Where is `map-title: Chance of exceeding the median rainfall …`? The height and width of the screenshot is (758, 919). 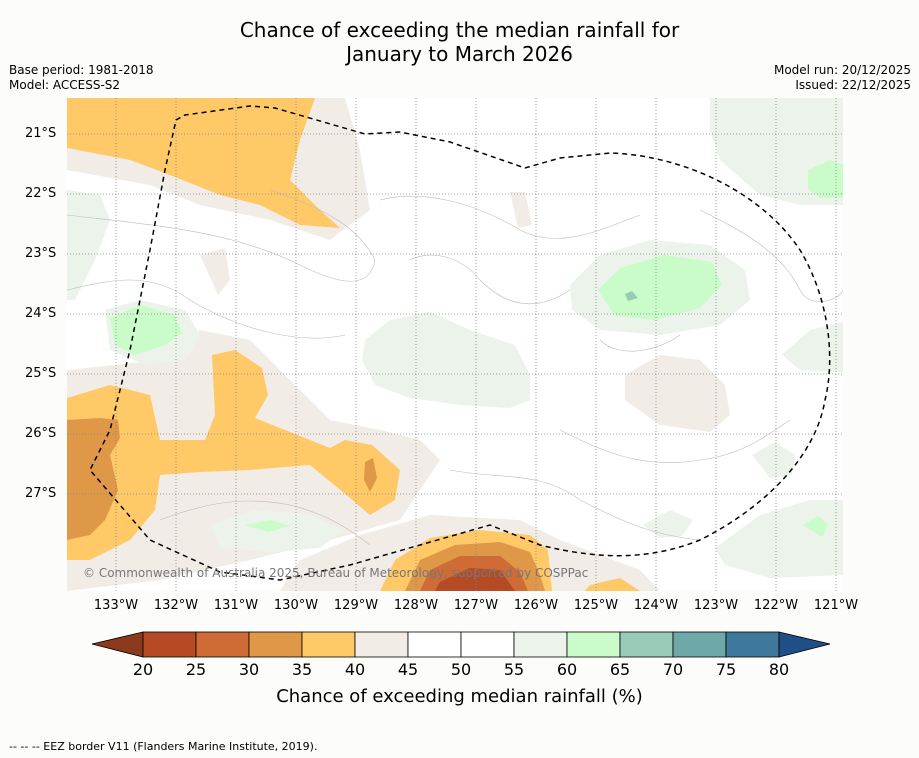
map-title: Chance of exceeding the median rainfall … is located at coordinates (459, 42).